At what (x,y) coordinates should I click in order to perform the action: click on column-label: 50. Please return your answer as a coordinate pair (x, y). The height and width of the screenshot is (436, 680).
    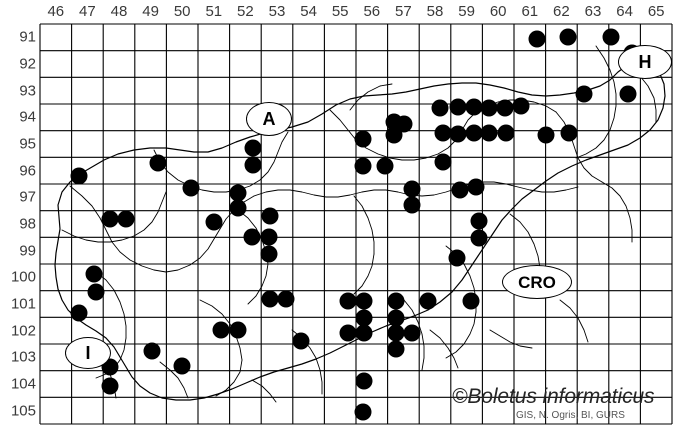
    Looking at the image, I should click on (182, 11).